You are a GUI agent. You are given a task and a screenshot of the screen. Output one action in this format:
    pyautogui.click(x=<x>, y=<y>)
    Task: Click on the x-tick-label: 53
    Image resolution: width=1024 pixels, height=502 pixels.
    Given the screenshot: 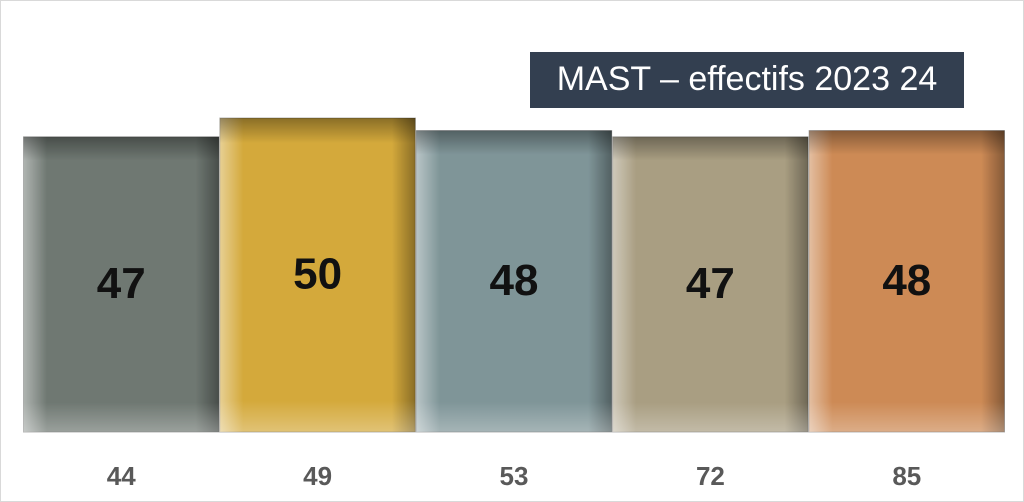 What is the action you would take?
    pyautogui.click(x=514, y=476)
    